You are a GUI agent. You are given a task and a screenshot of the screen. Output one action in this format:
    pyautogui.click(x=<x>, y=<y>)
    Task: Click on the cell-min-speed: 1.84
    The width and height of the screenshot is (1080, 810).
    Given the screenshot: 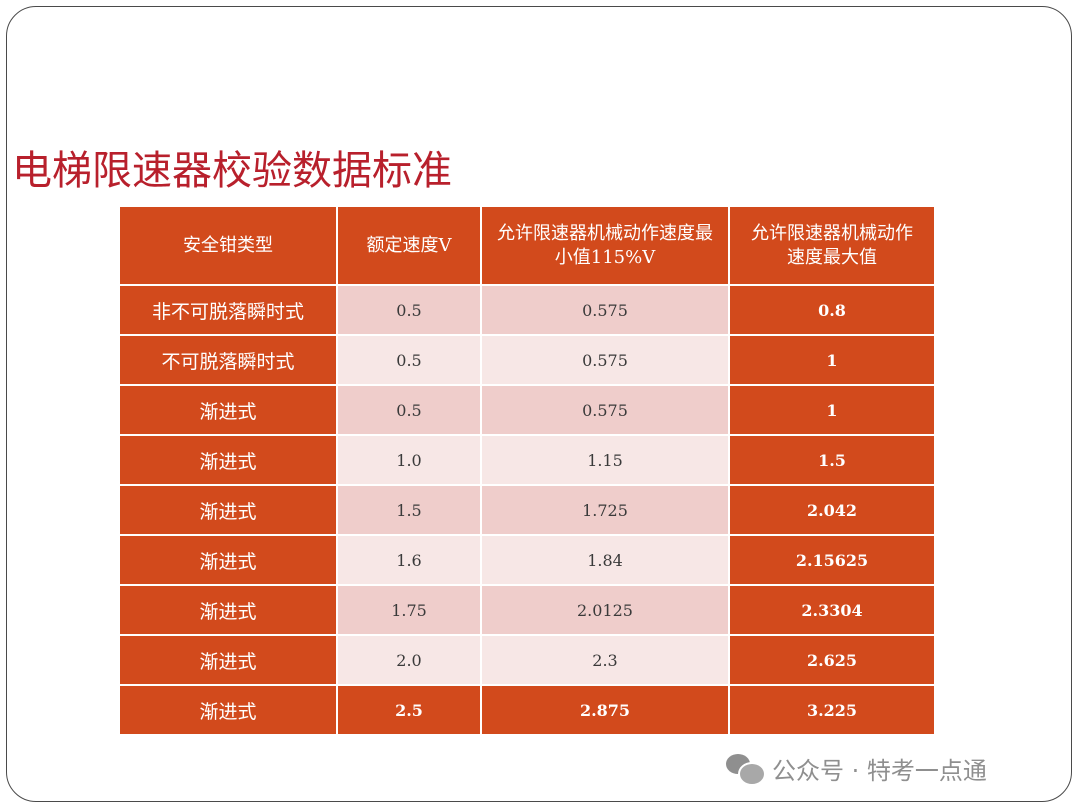 What is the action you would take?
    pyautogui.click(x=605, y=560)
    